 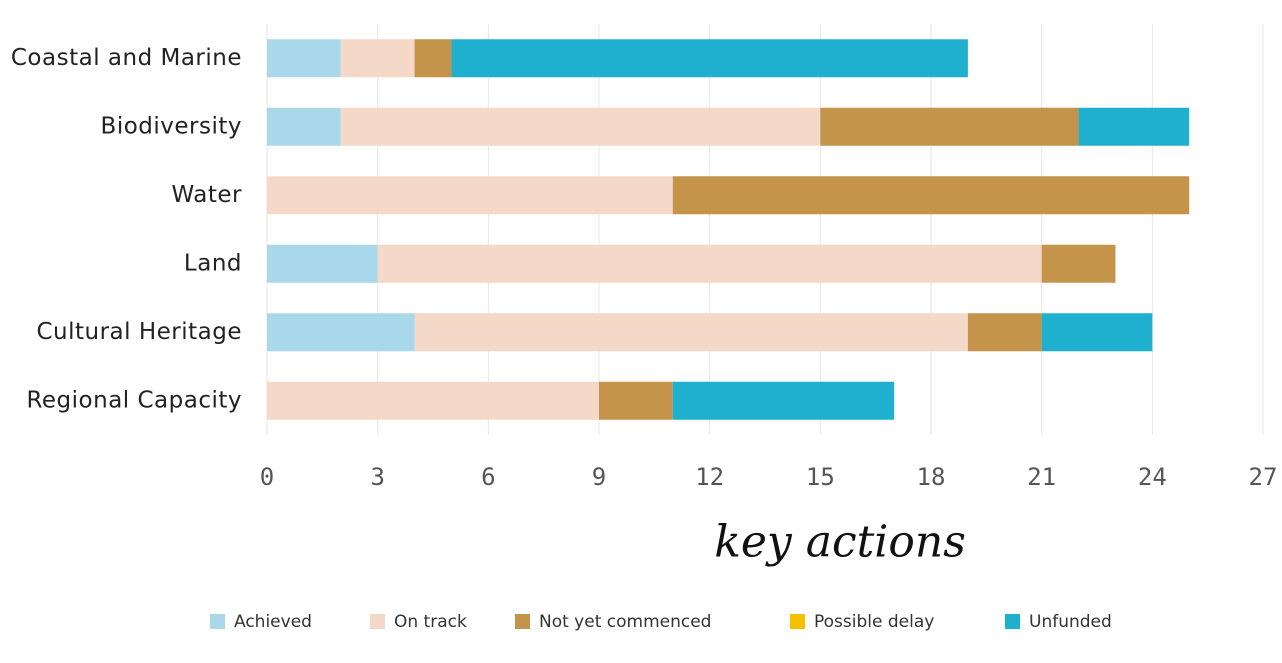 What do you see at coordinates (820, 477) in the screenshot?
I see `x-tick-label: 15` at bounding box center [820, 477].